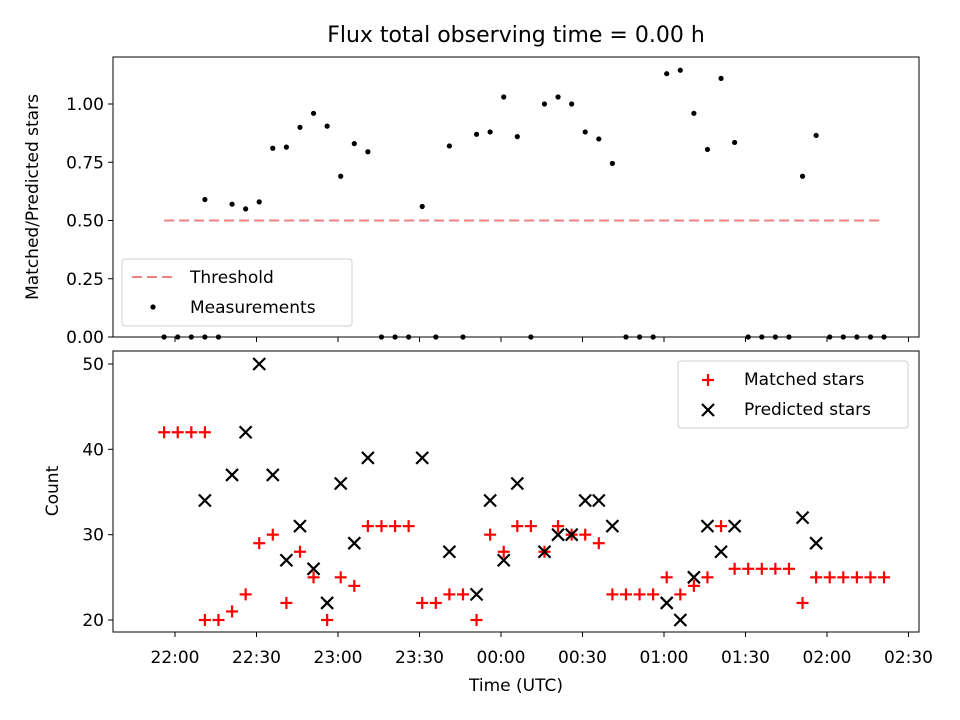 The image size is (960, 720). Describe the element at coordinates (745, 658) in the screenshot. I see `x-tick-label: 01:30` at that location.